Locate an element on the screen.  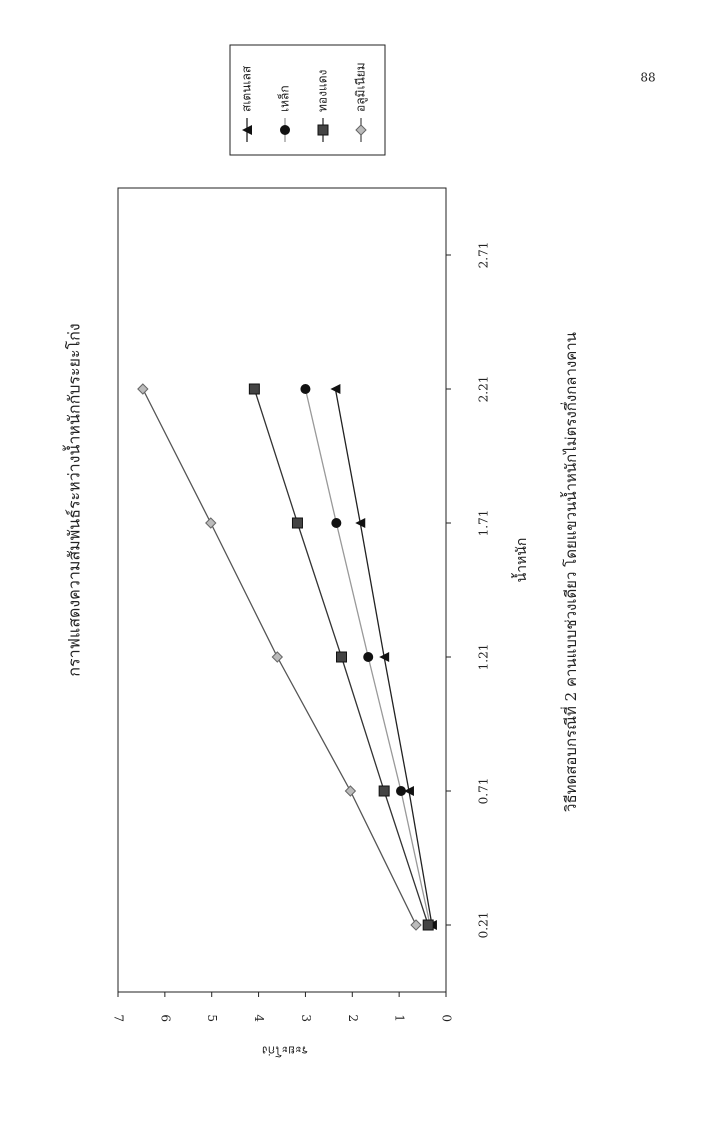
legend-label: ทองแดง is located at coordinates (323, 91).